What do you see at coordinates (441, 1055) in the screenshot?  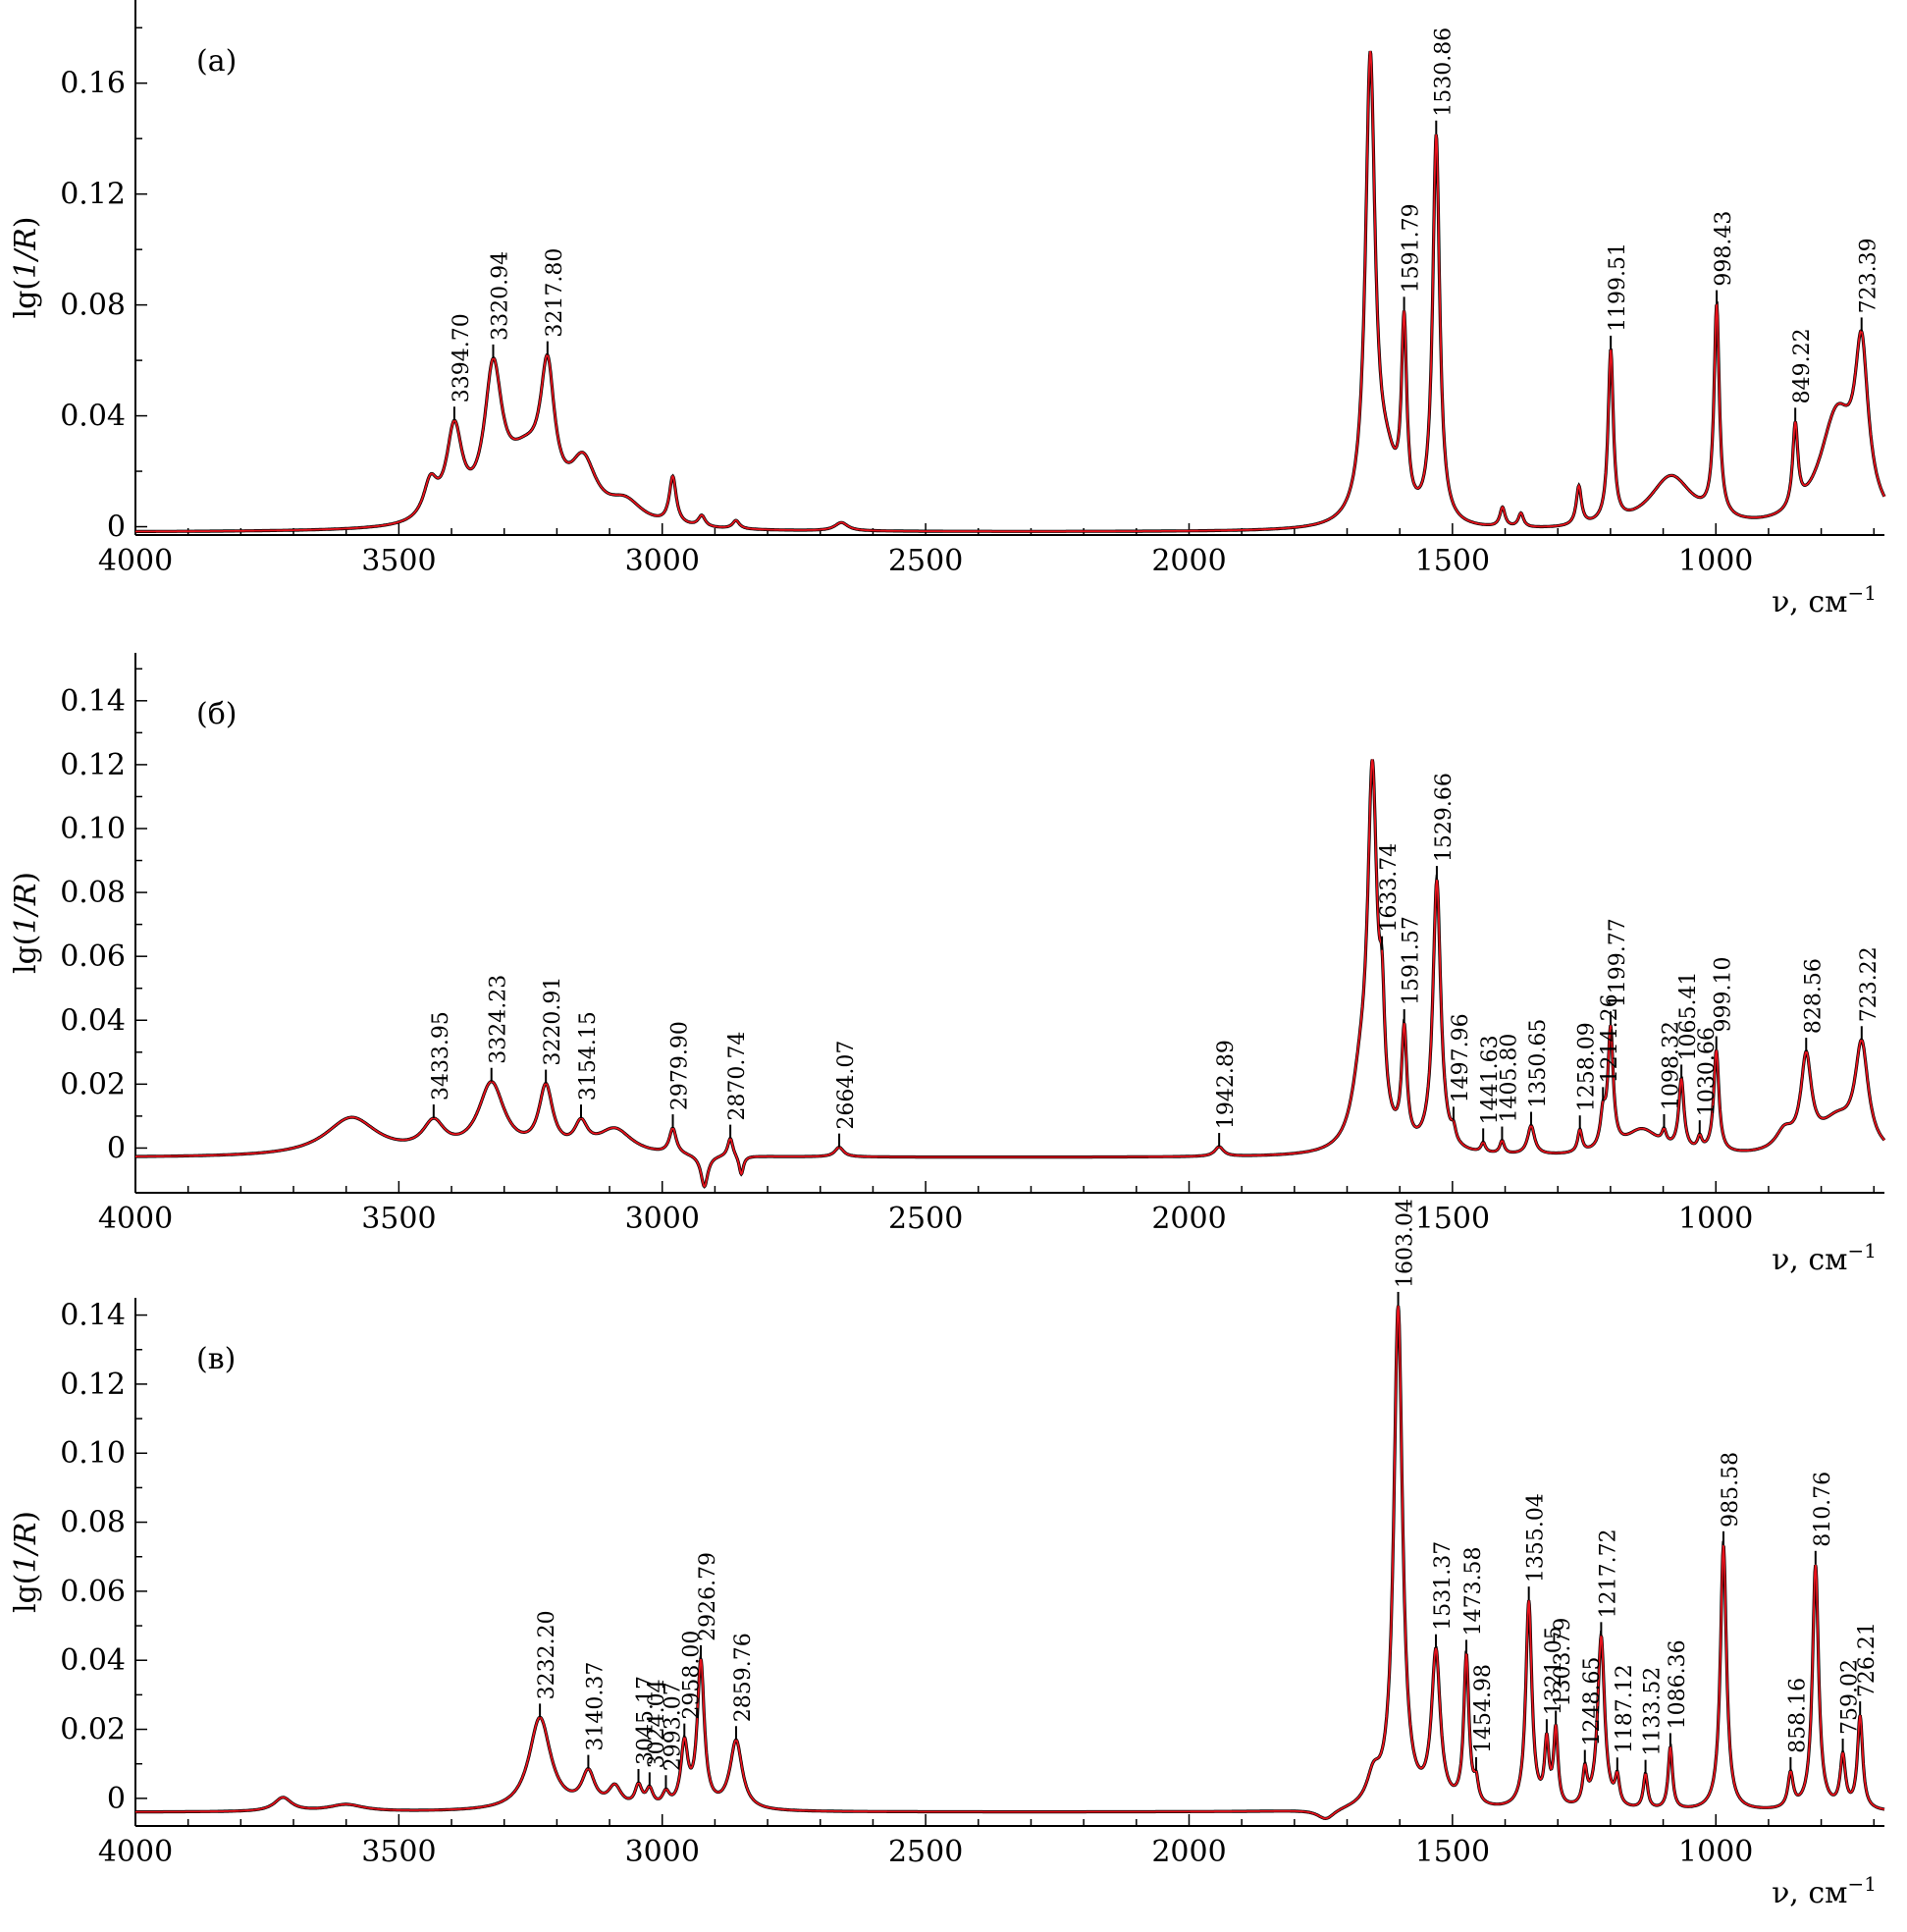 I see `peak-label: 3433.95` at bounding box center [441, 1055].